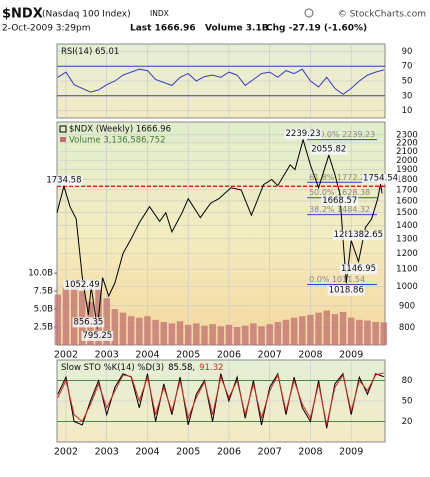 Image resolution: width=430 pixels, height=477 pixels. I want to click on symbol: $NDX, so click(22, 14).